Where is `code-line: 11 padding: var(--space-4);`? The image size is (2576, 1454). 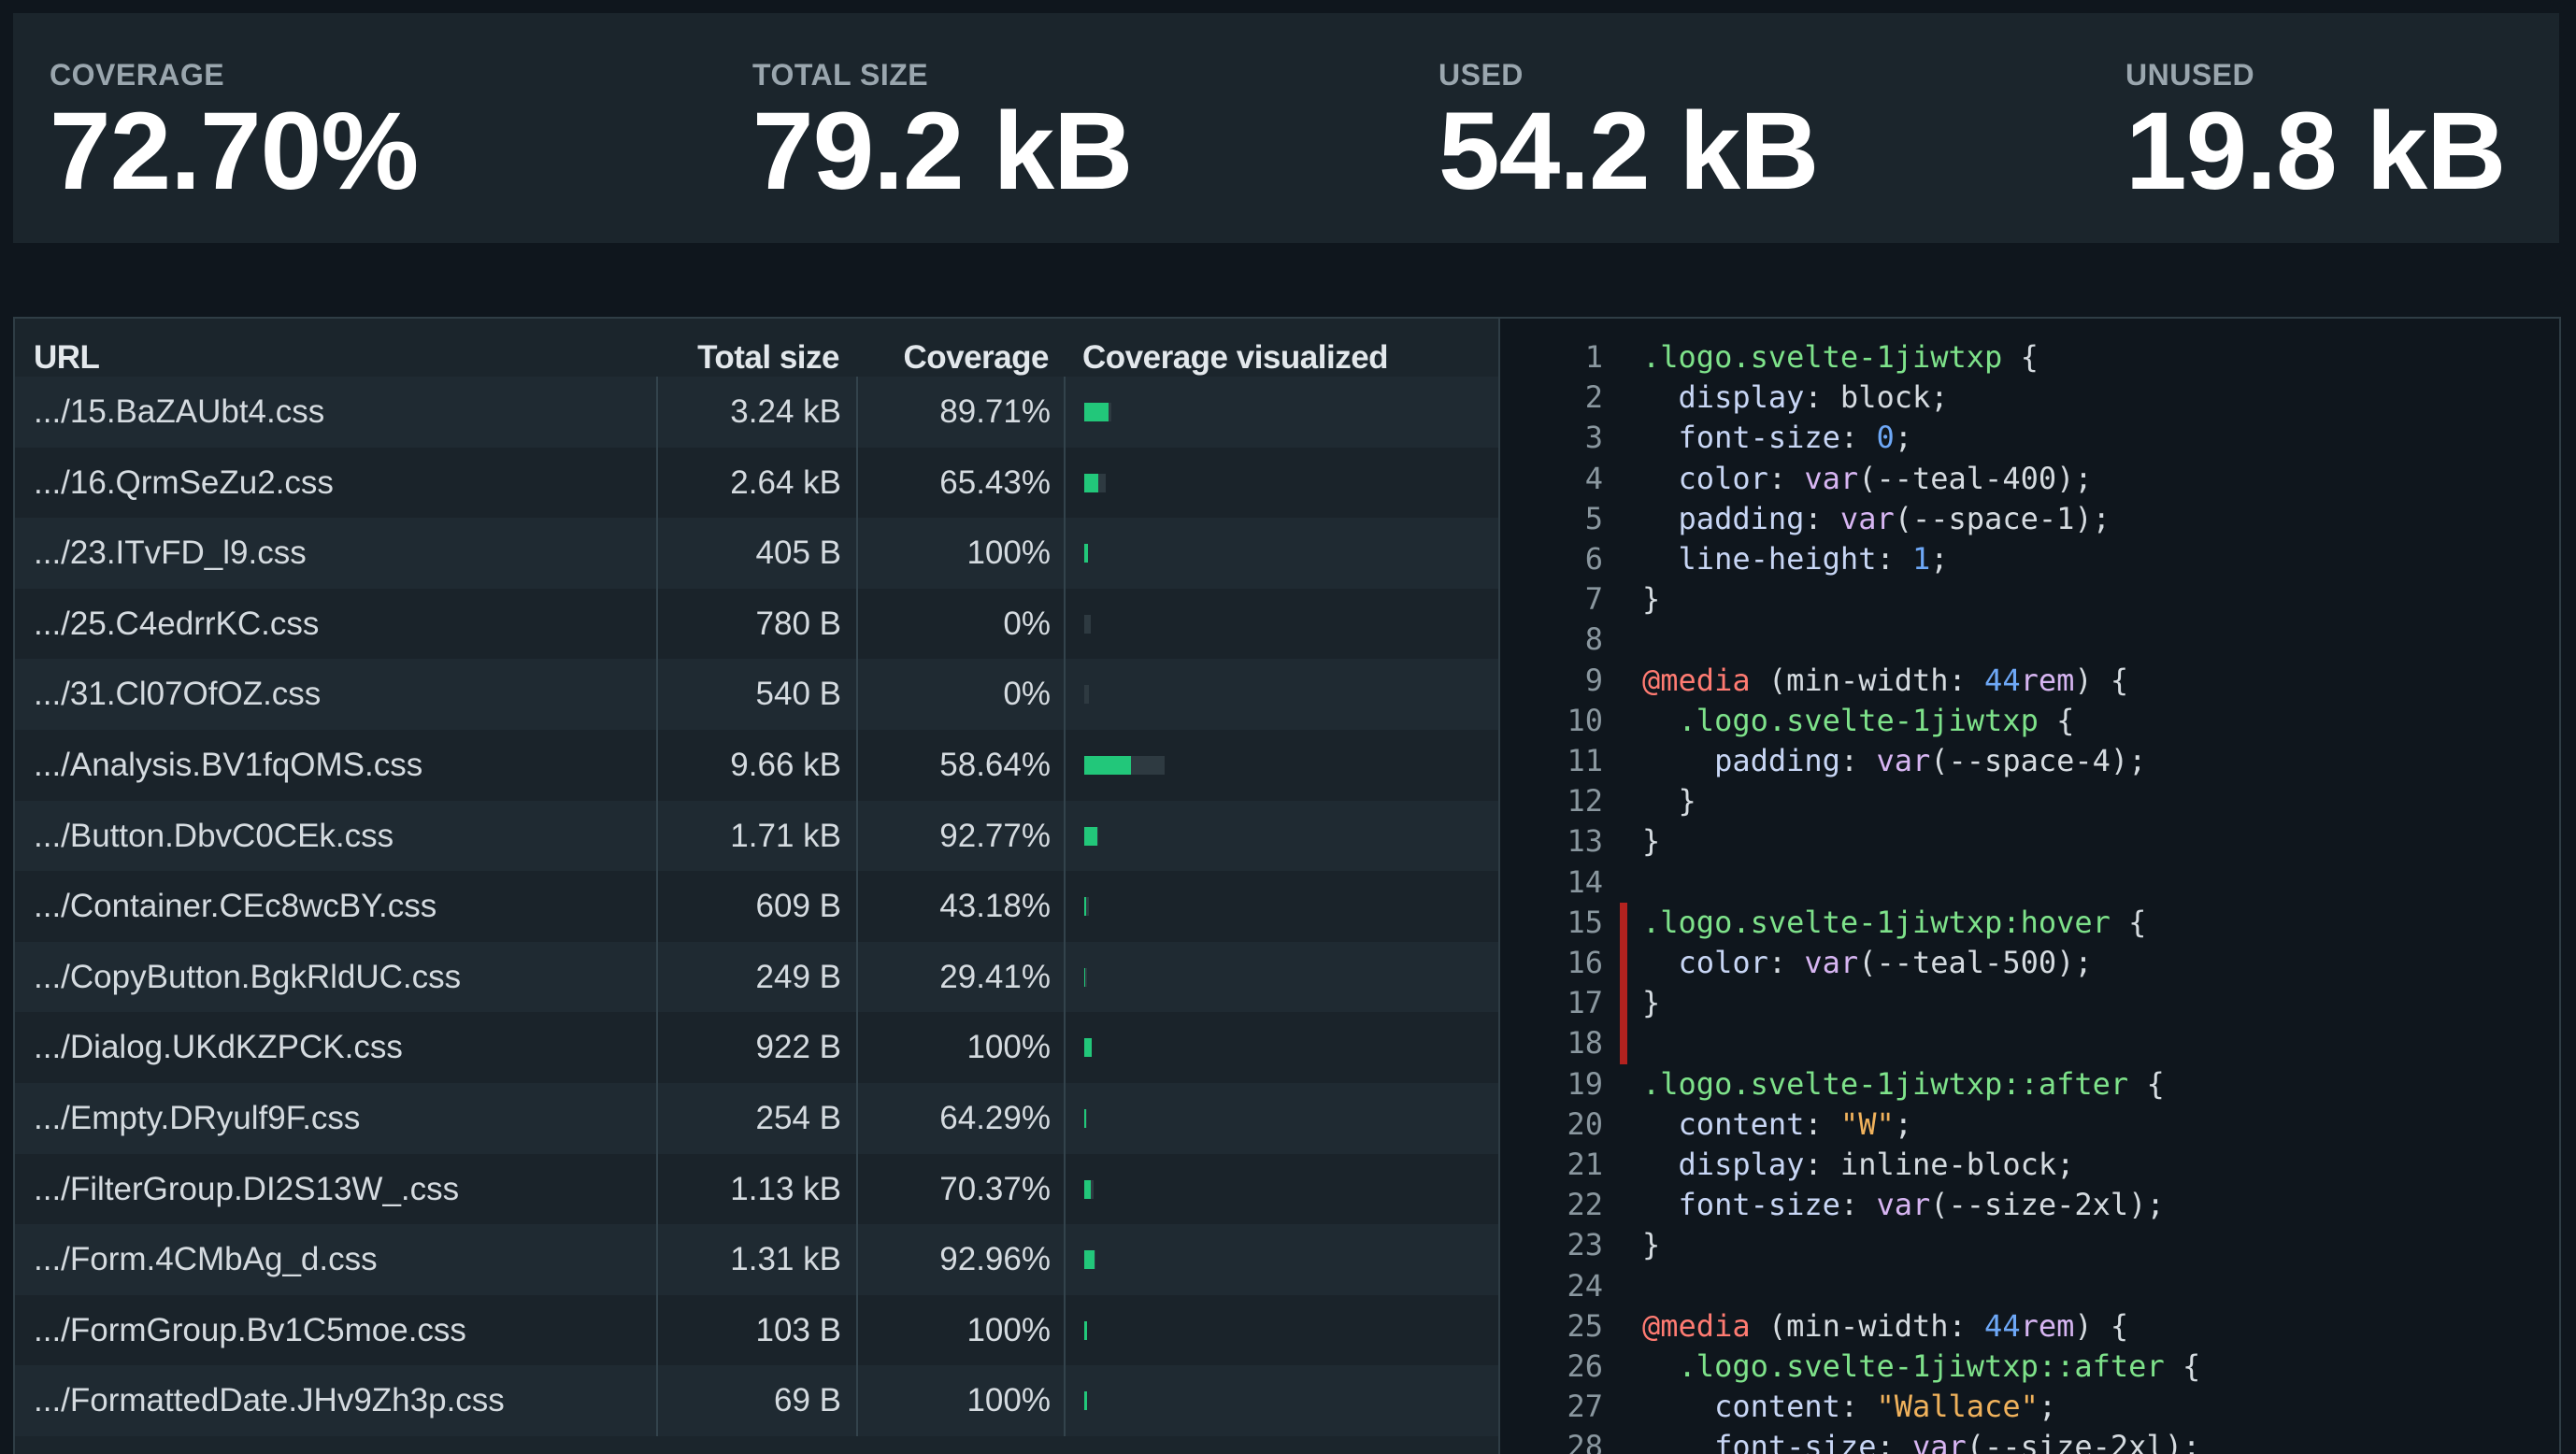
code-line: 11 padding: var(--space-4); is located at coordinates (2029, 761).